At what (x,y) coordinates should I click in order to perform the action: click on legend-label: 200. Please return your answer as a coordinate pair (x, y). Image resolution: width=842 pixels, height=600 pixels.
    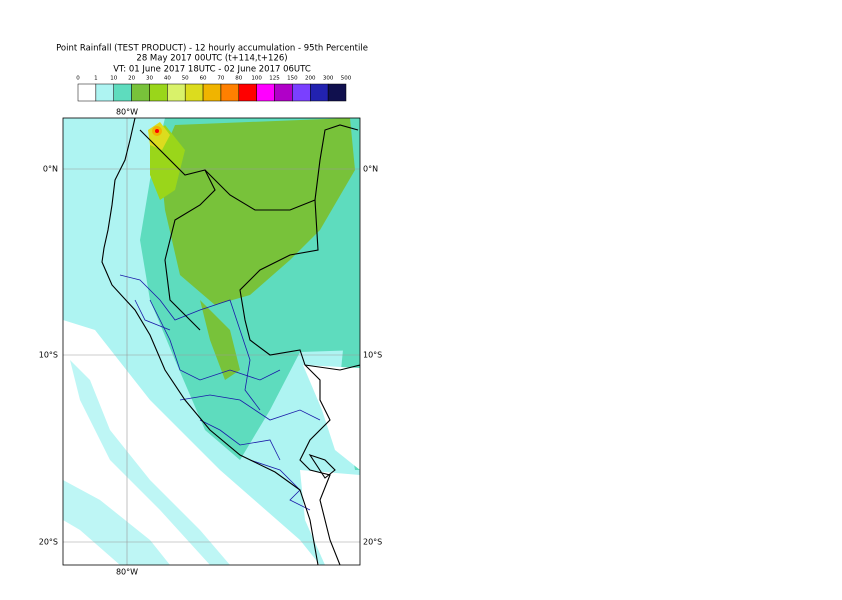
    Looking at the image, I should click on (310, 79).